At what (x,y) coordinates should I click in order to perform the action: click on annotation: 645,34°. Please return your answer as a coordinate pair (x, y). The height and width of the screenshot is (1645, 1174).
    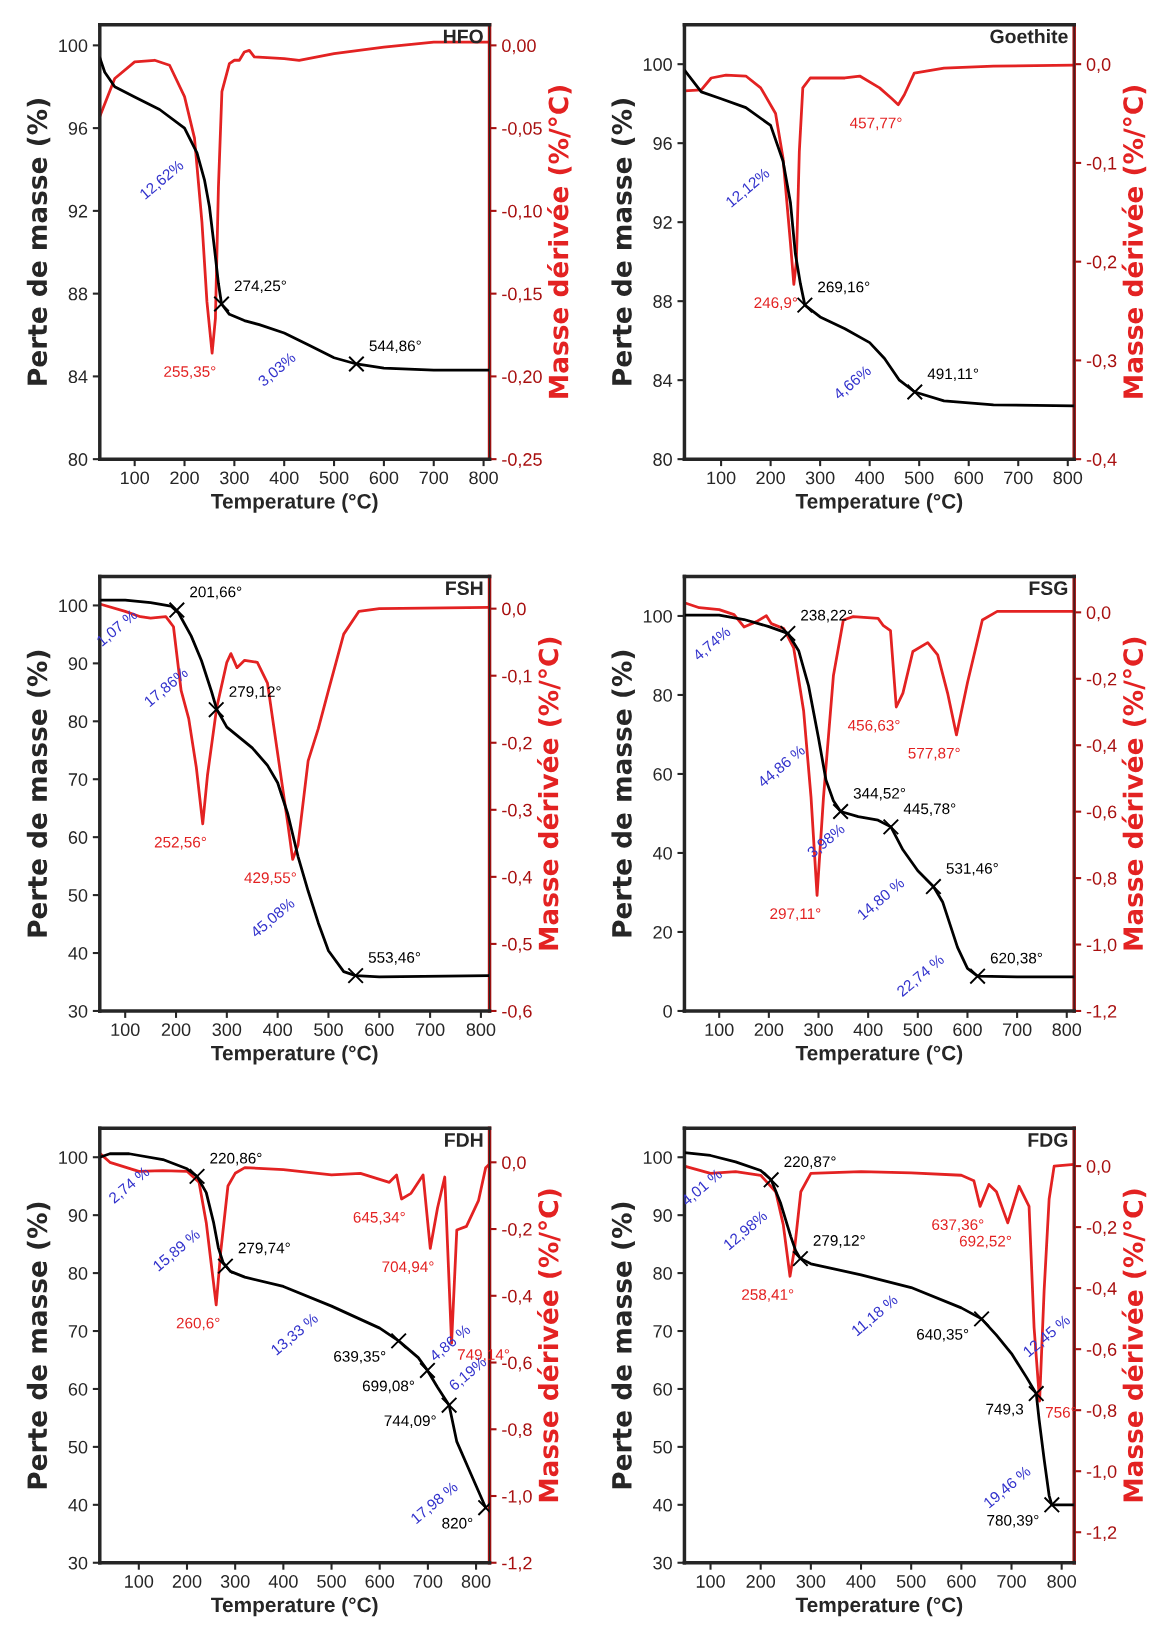
    Looking at the image, I should click on (379, 1218).